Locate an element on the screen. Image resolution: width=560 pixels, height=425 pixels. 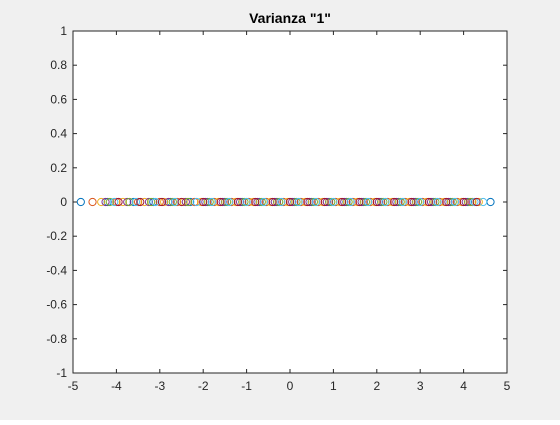
y-tick-label: -0.6 is located at coordinates (56, 305).